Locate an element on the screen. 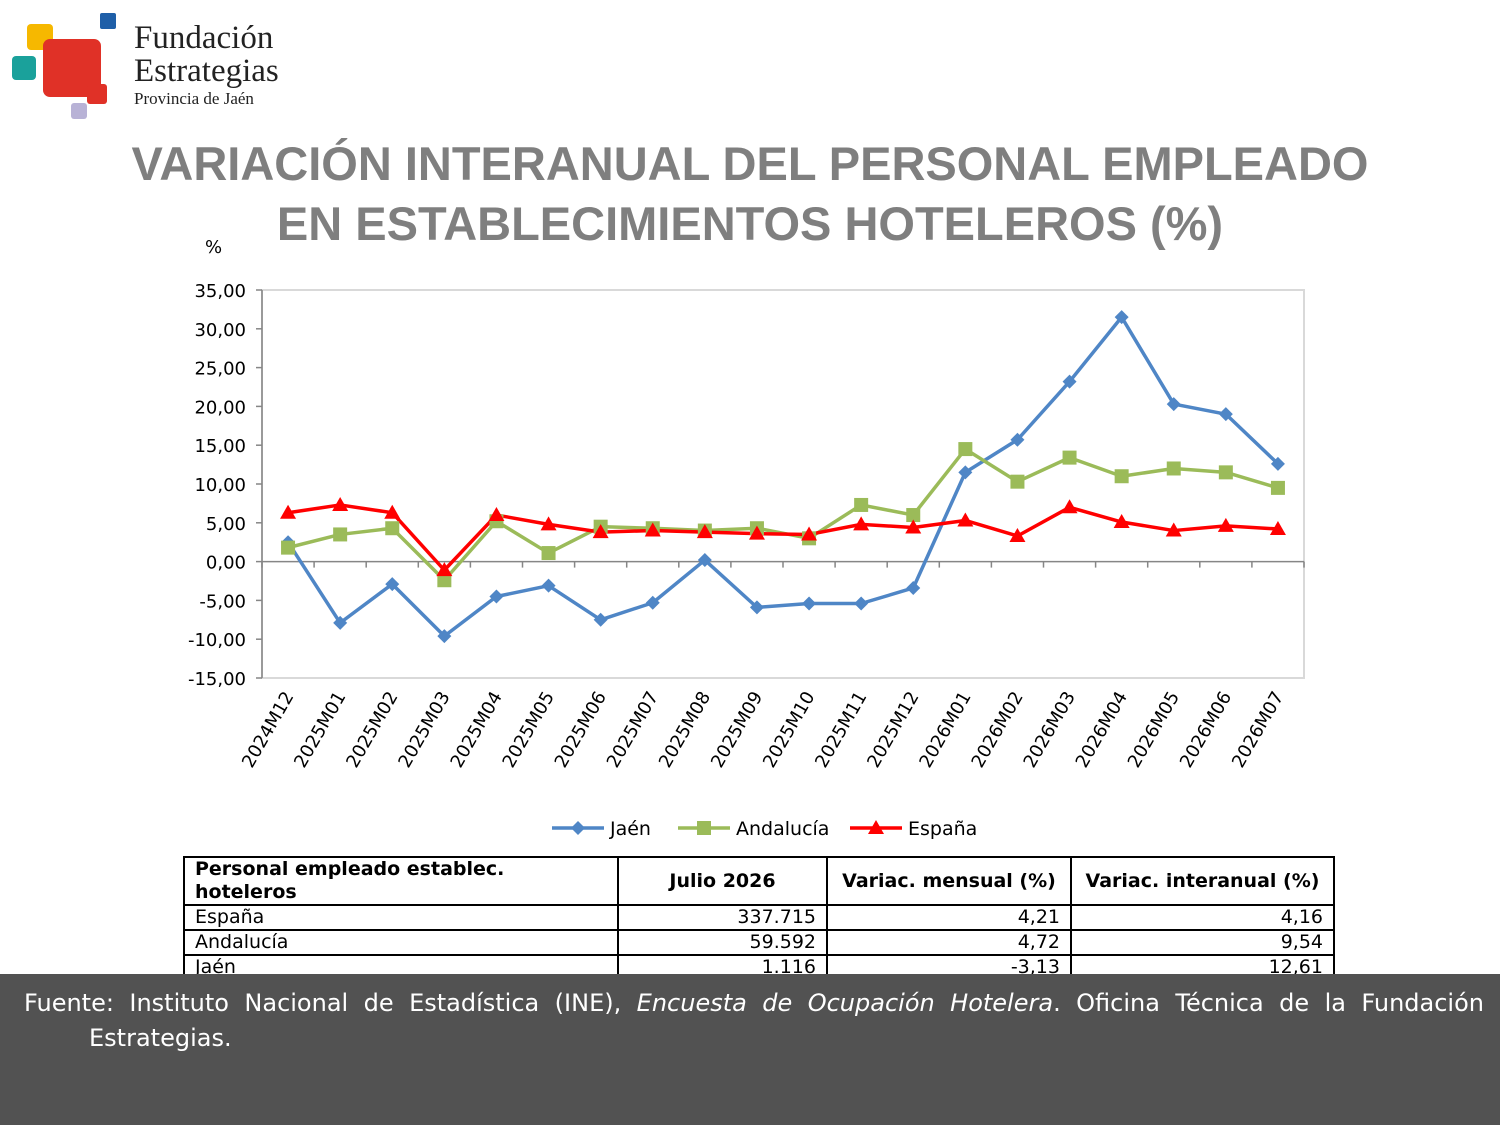 This screenshot has width=1500, height=1125. y-tick-label: -5,00 is located at coordinates (222, 601).